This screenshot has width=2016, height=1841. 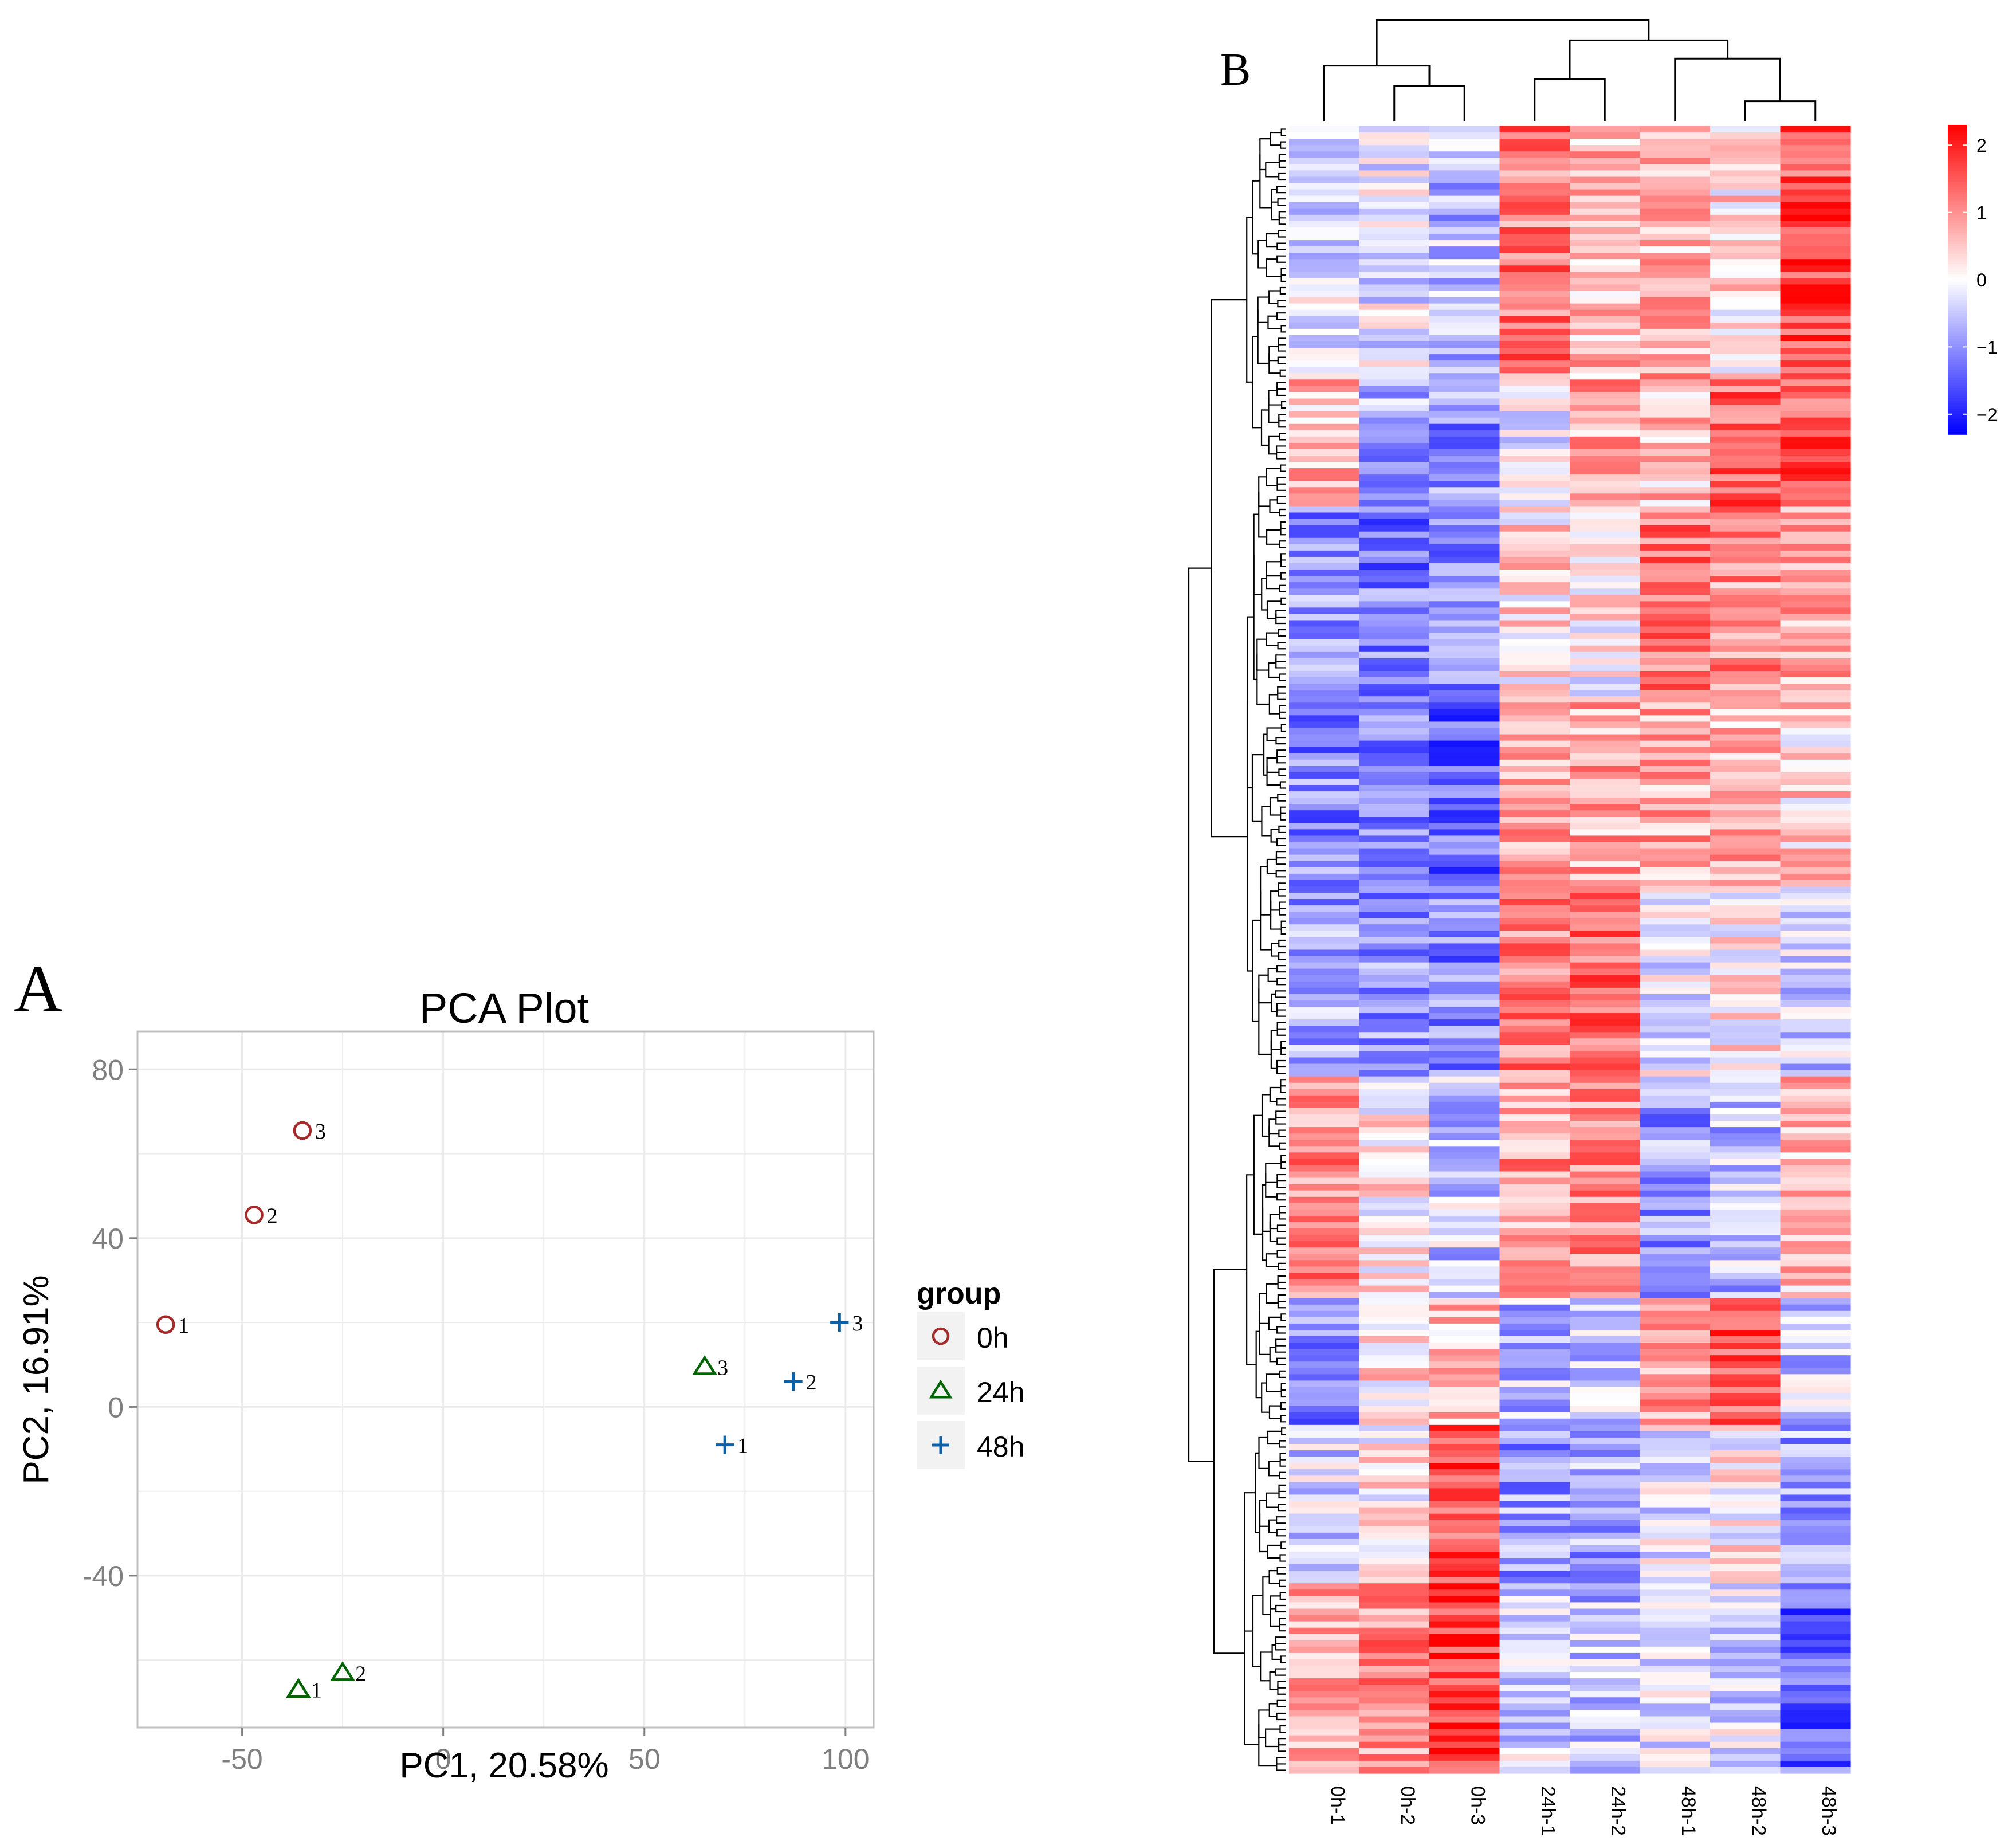 I want to click on column-labels: 0h-1 0h-2 0h-3 24h-1 24h-2 48h-1 48h-2 48h-3, so click(x=1583, y=1811).